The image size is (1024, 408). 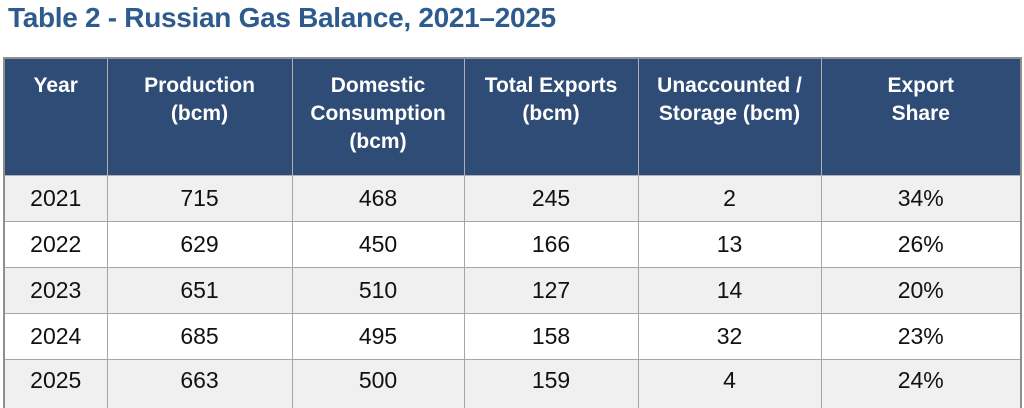 I want to click on table-cell: 2022, so click(x=55, y=244).